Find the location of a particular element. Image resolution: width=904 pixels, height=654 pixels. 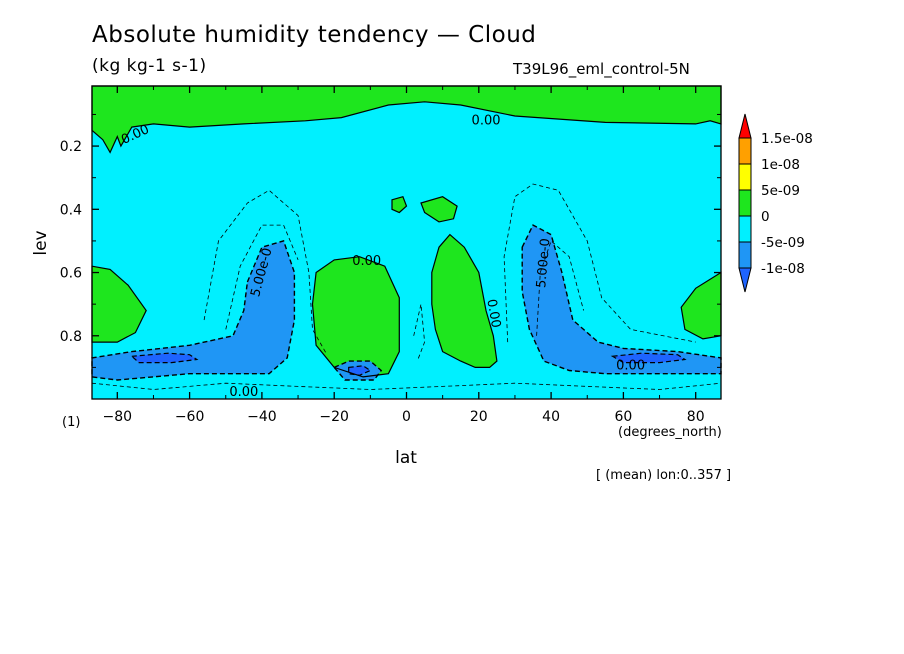

x-tick-label--60: −60 is located at coordinates (190, 417).